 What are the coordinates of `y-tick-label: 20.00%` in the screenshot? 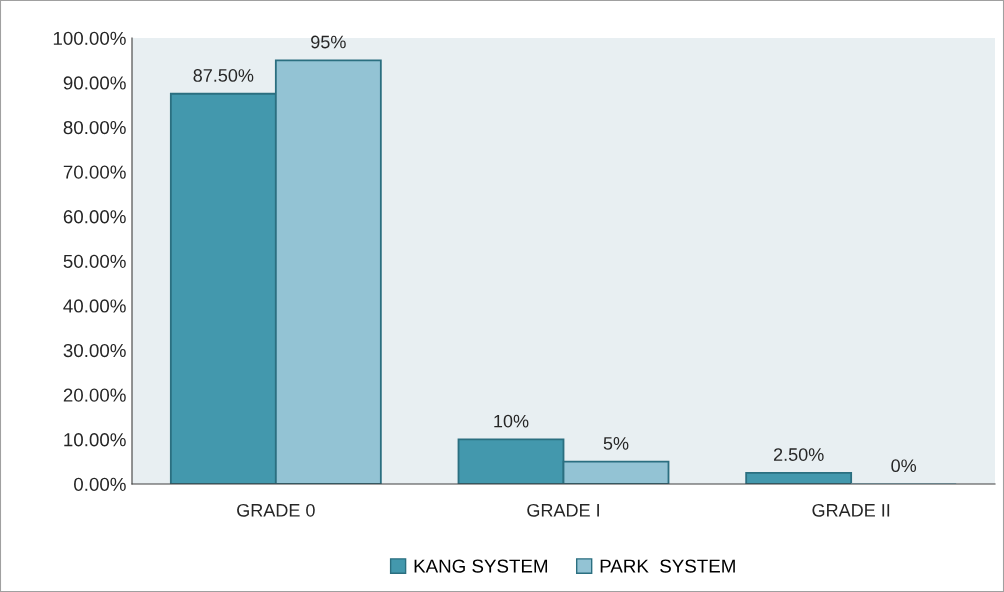 It's located at (94, 395).